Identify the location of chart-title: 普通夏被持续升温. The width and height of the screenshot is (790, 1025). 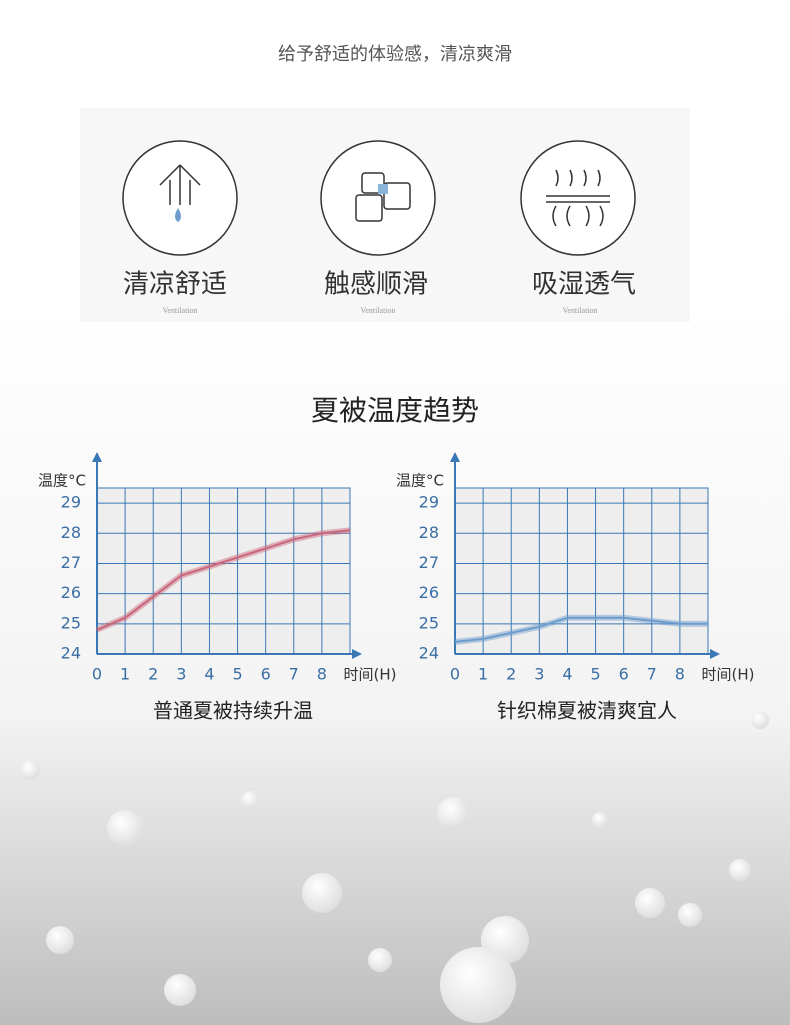
(233, 711).